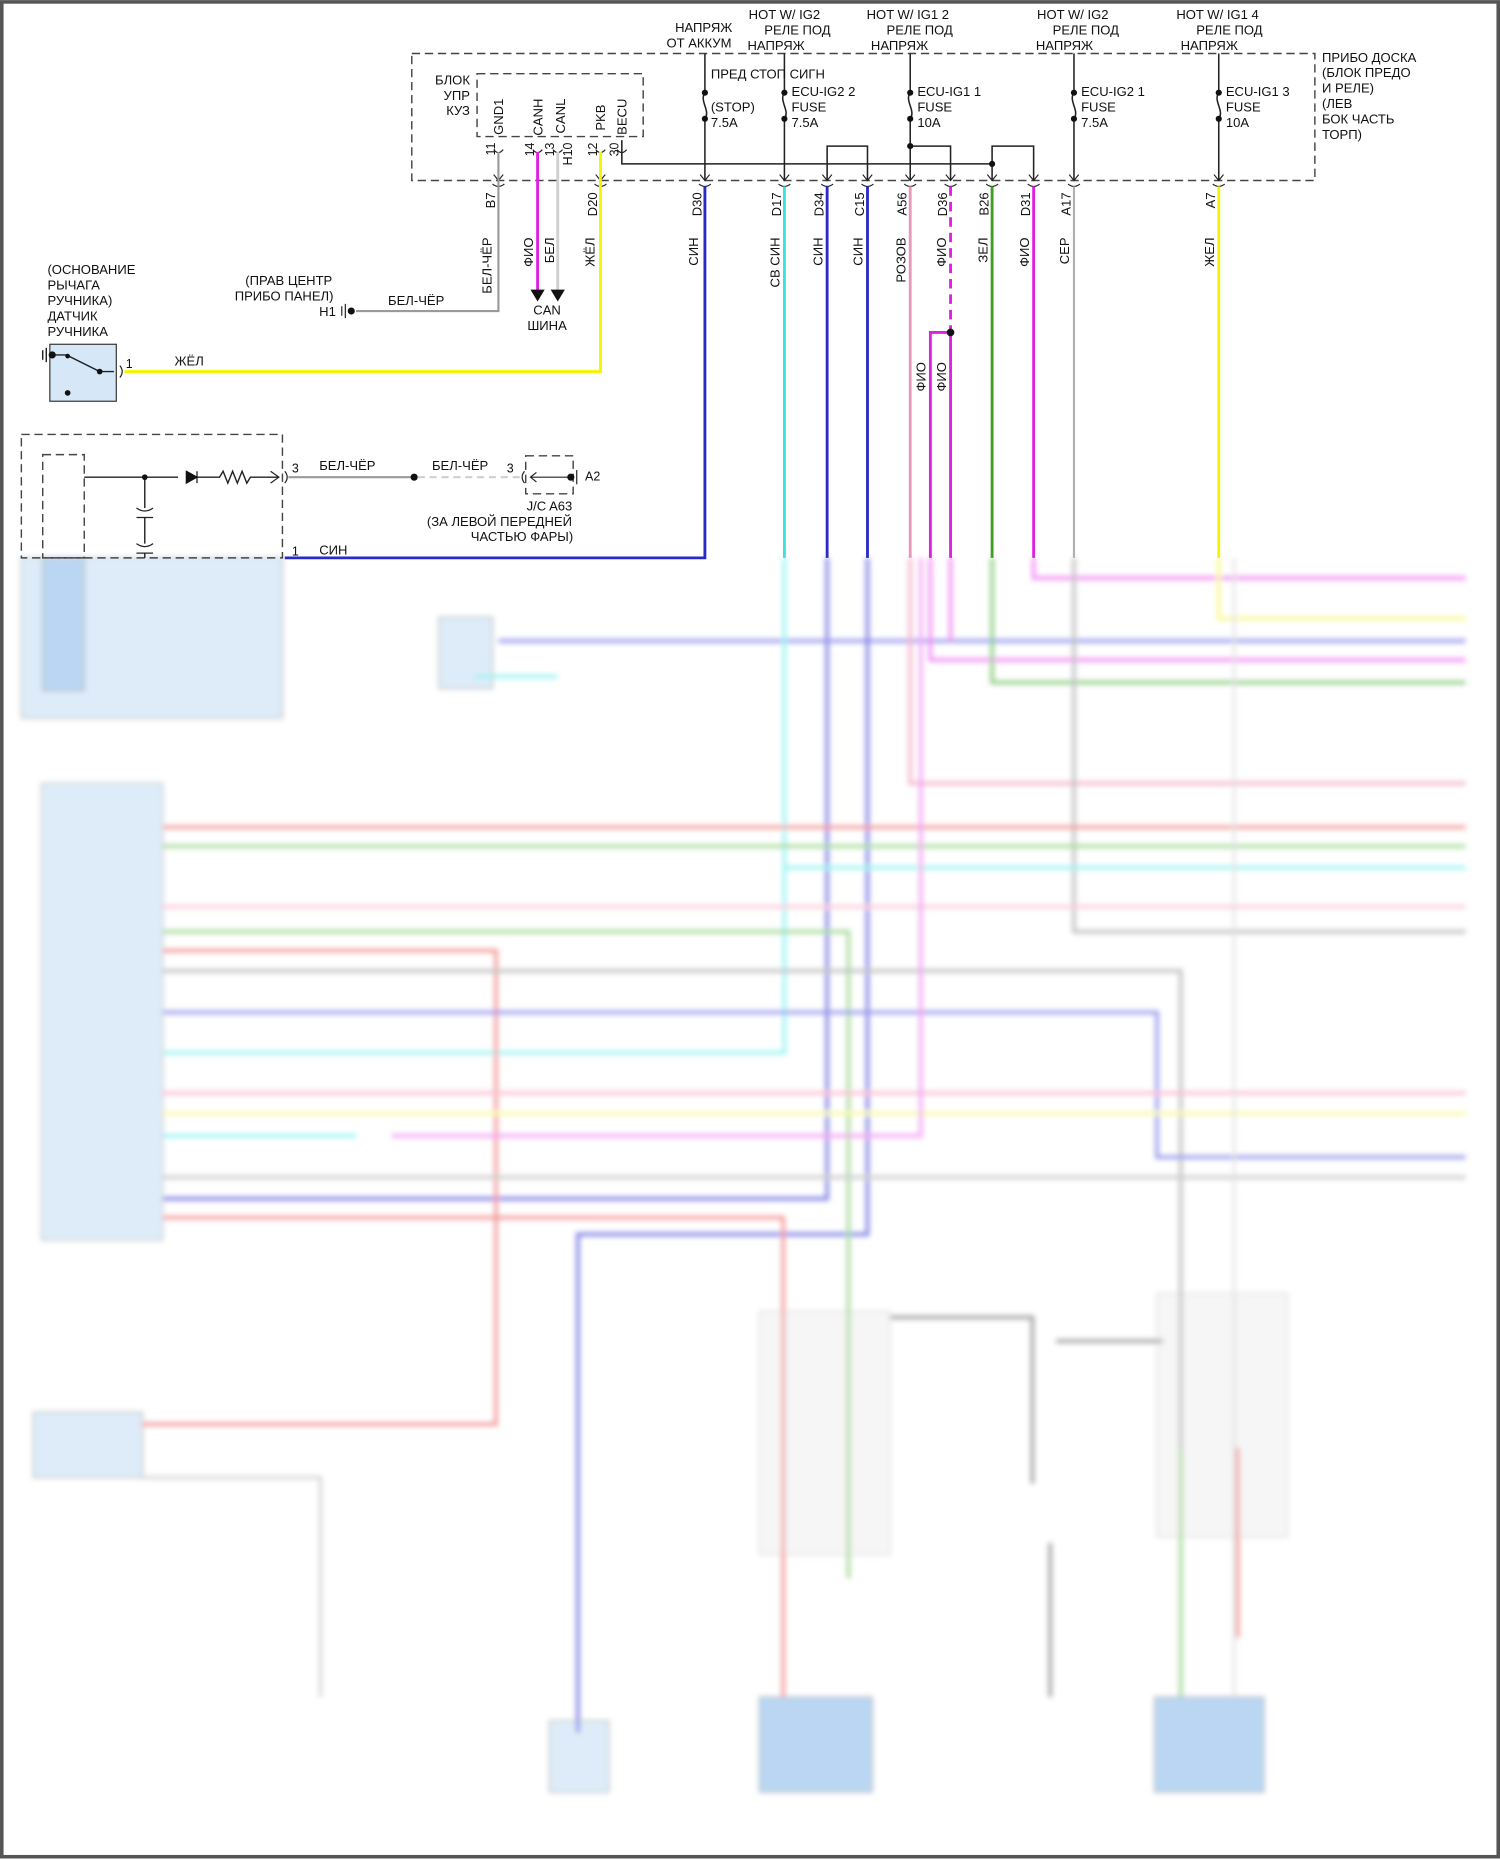 This screenshot has width=1500, height=1861. What do you see at coordinates (77, 331) in the screenshot?
I see `switch-label: РУЧНИКА` at bounding box center [77, 331].